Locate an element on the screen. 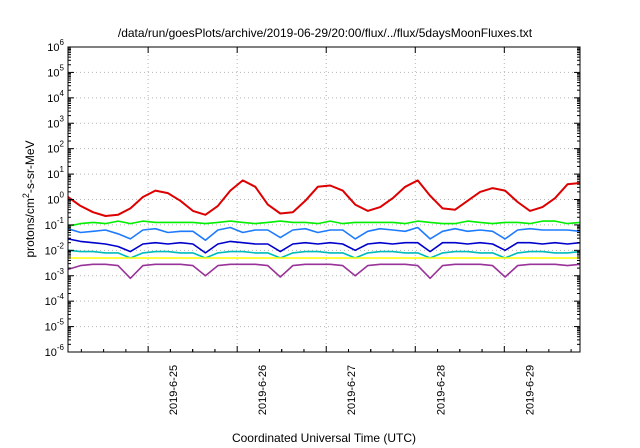 The image size is (640, 448). y-tick-label: 10² is located at coordinates (55, 148).